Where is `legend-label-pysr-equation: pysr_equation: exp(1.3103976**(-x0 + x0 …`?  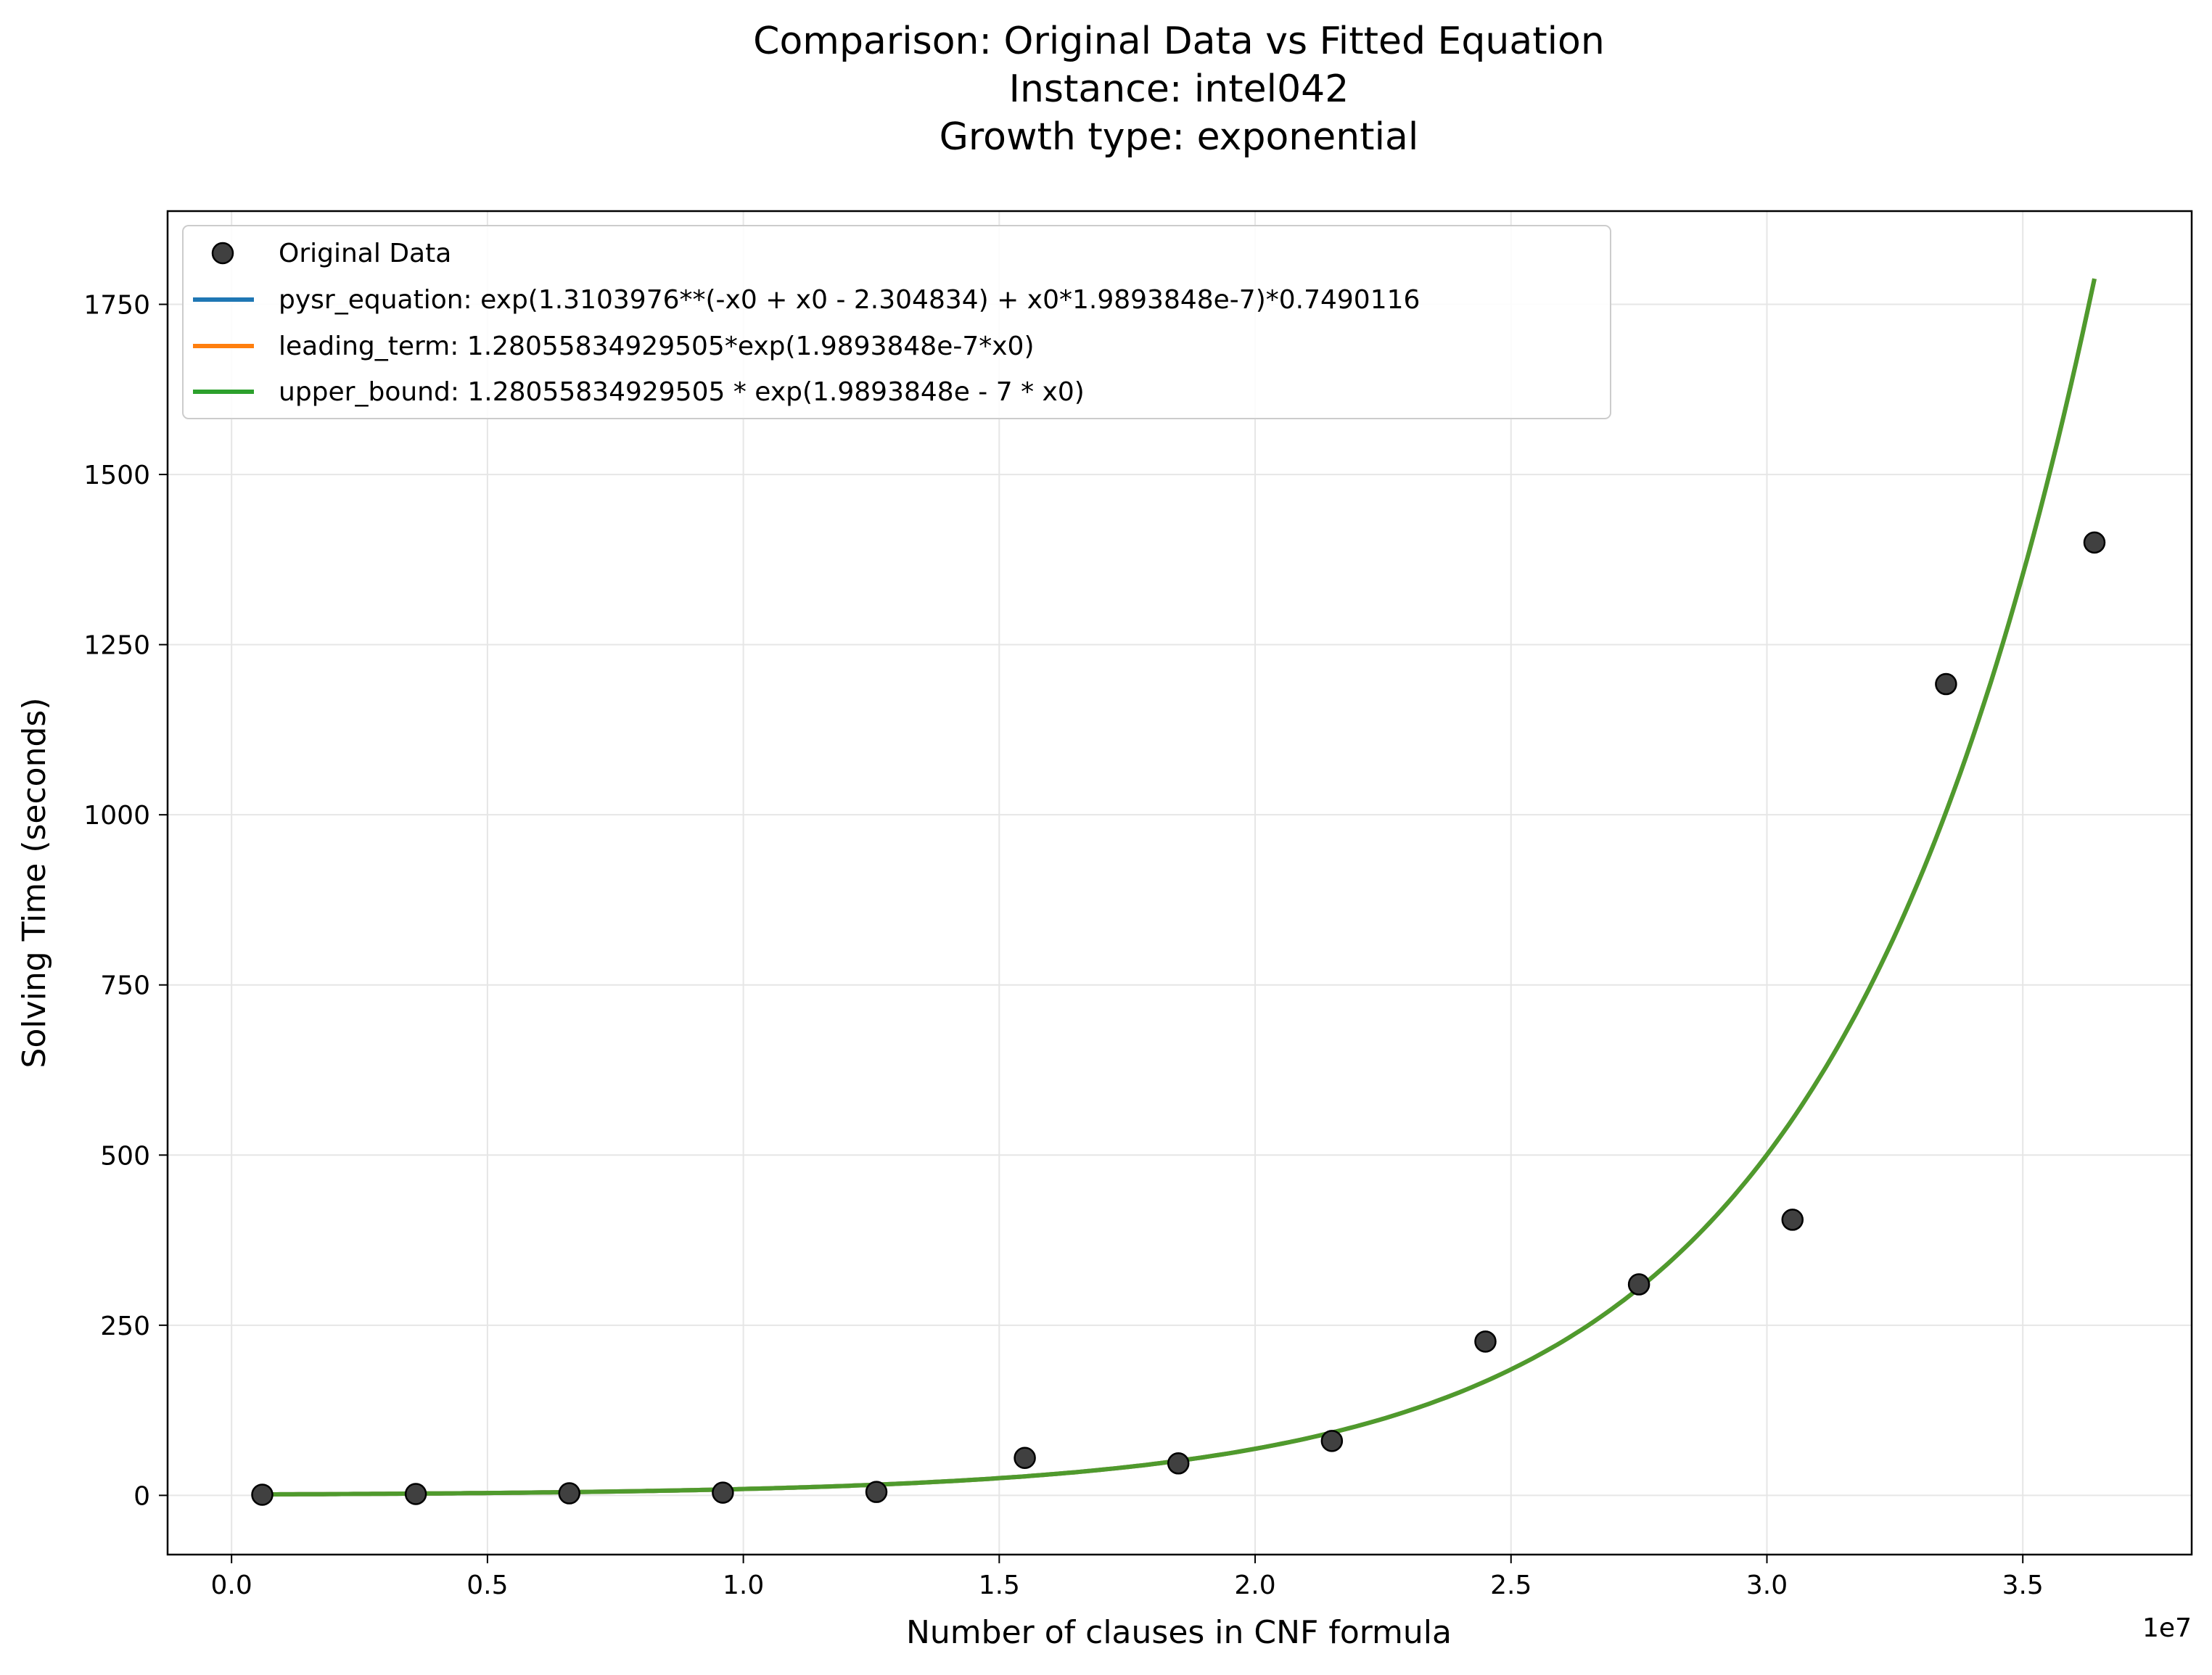
legend-label-pysr-equation: pysr_equation: exp(1.3103976**(-x0 + x0 … is located at coordinates (850, 300).